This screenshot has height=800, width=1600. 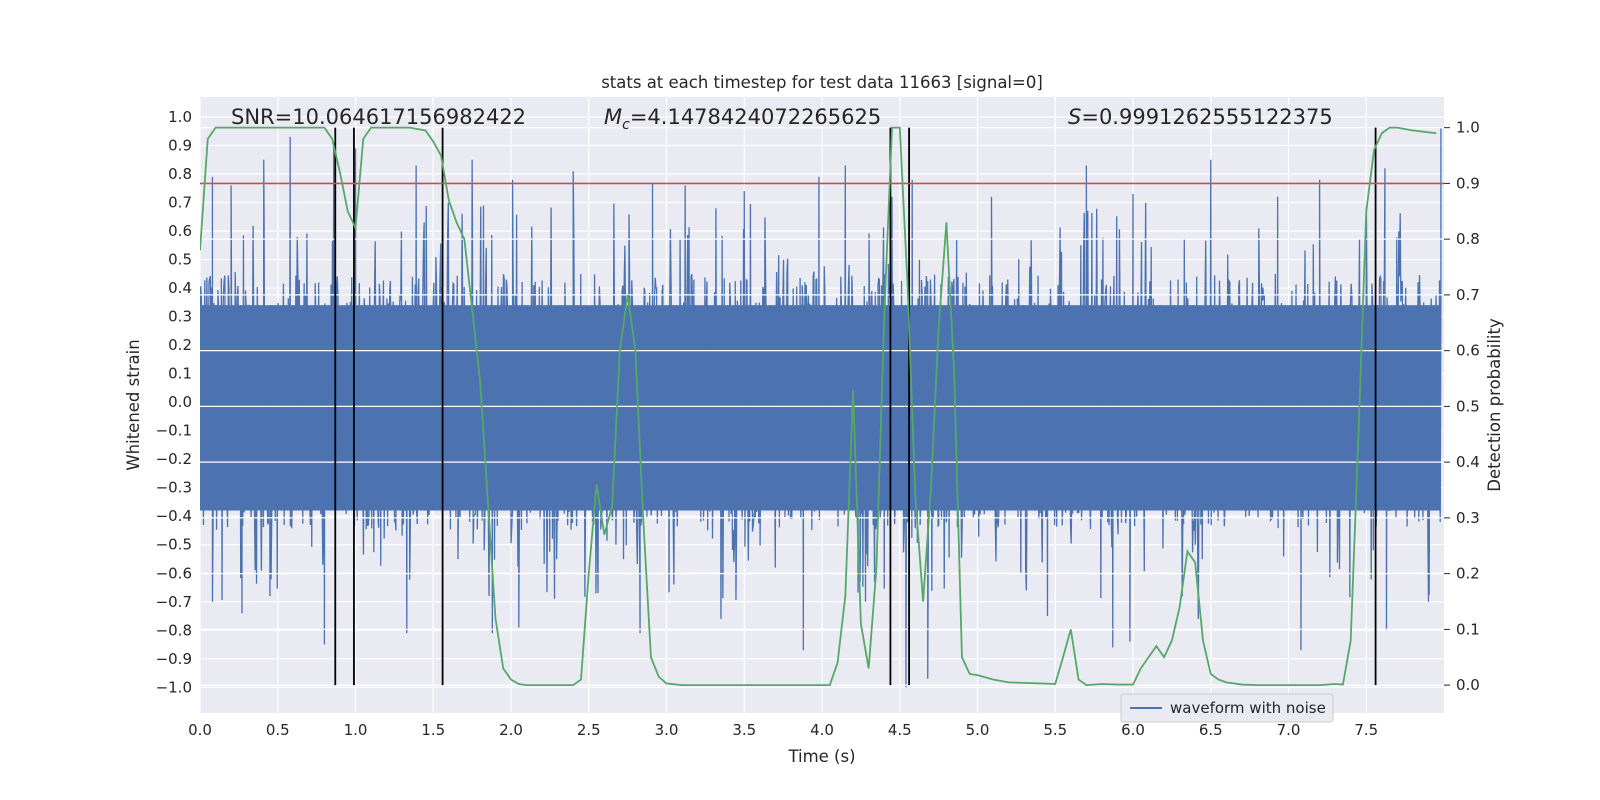 I want to click on y-tick-label: 0.1, so click(x=180, y=374).